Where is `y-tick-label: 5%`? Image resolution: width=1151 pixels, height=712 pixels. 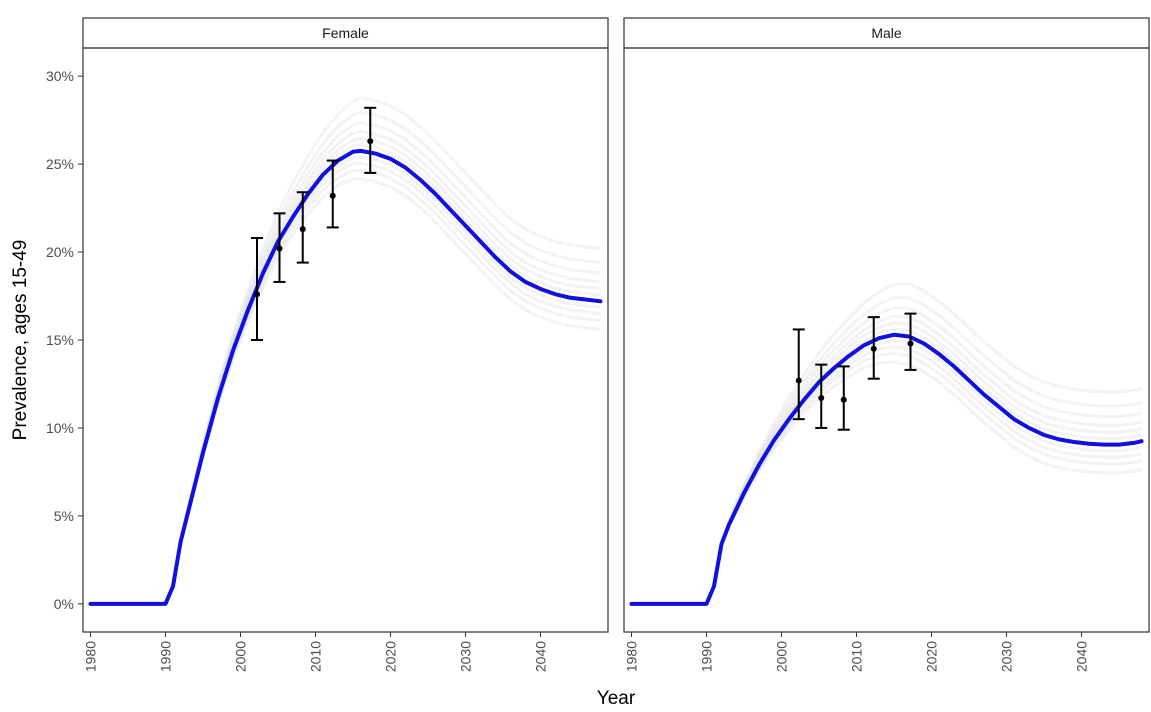
y-tick-label: 5% is located at coordinates (64, 516).